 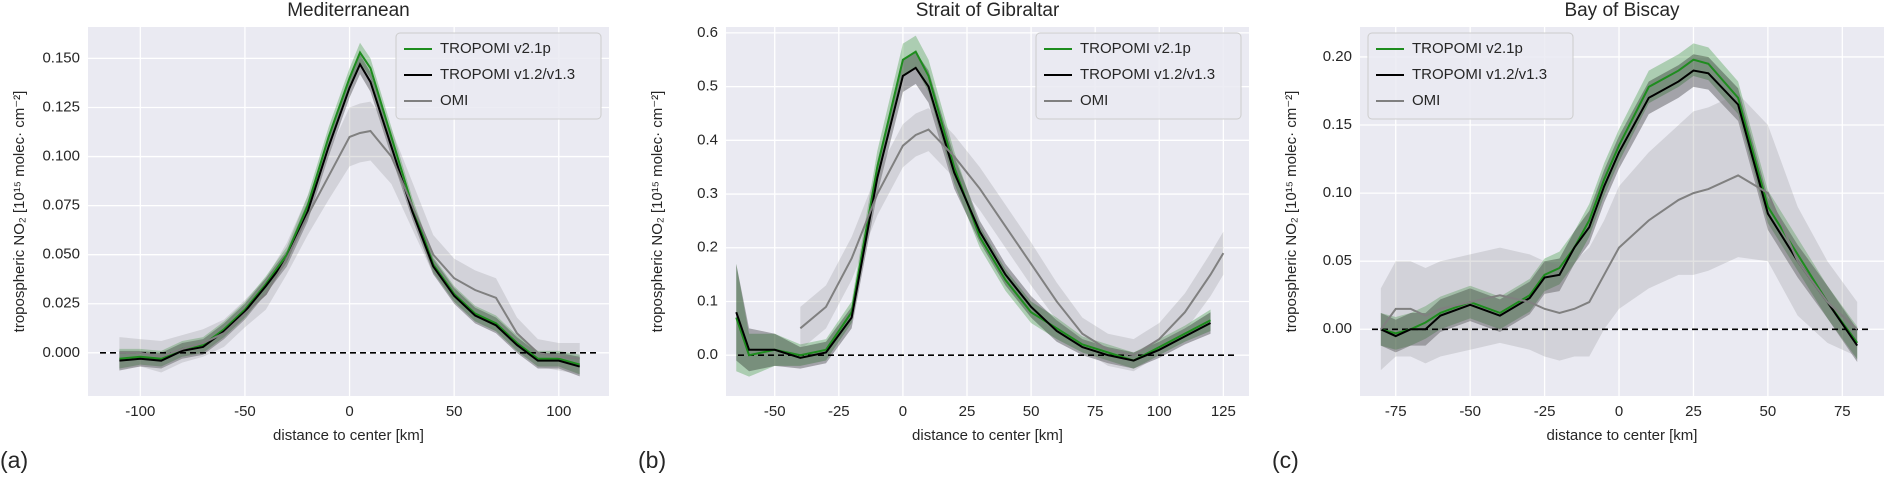 I want to click on x-tick-label: -100, so click(x=140, y=411).